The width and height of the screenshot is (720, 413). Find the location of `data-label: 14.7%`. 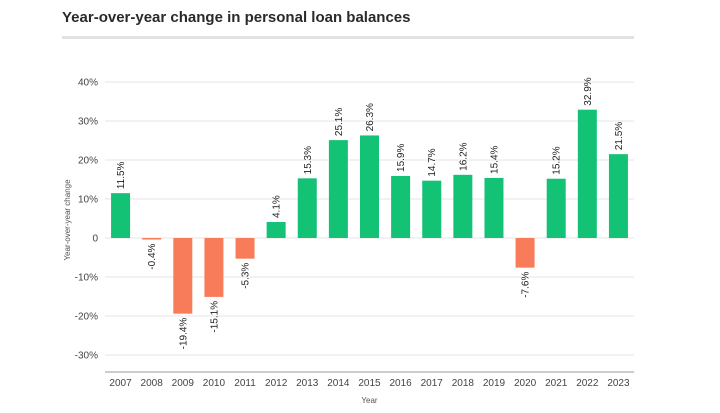

data-label: 14.7% is located at coordinates (432, 162).